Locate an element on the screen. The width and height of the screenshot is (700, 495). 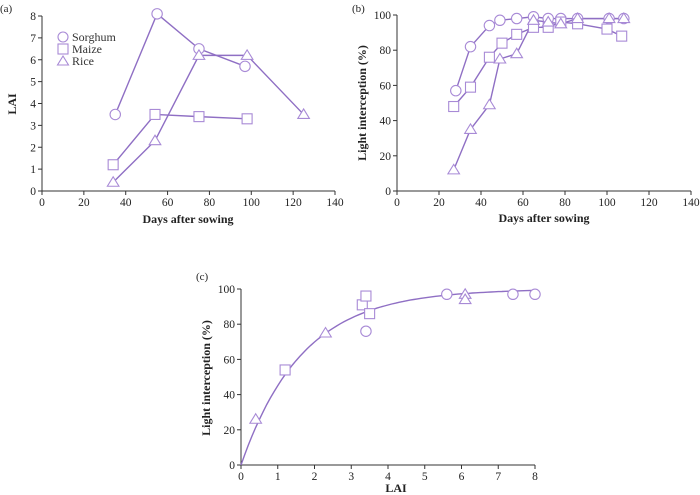
panel-a-legend: Sorghum Maize Rice is located at coordinates (86, 49).